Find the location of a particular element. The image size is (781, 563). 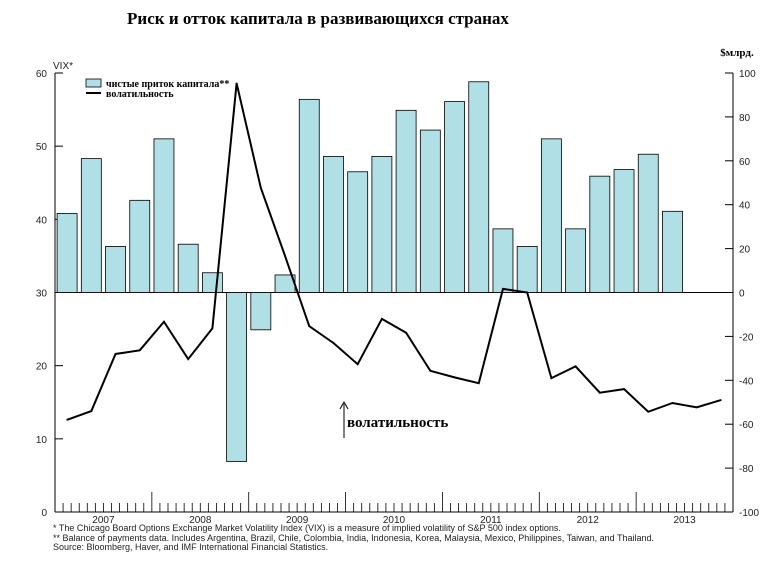

left-axis-label: VIX* is located at coordinates (63, 66).